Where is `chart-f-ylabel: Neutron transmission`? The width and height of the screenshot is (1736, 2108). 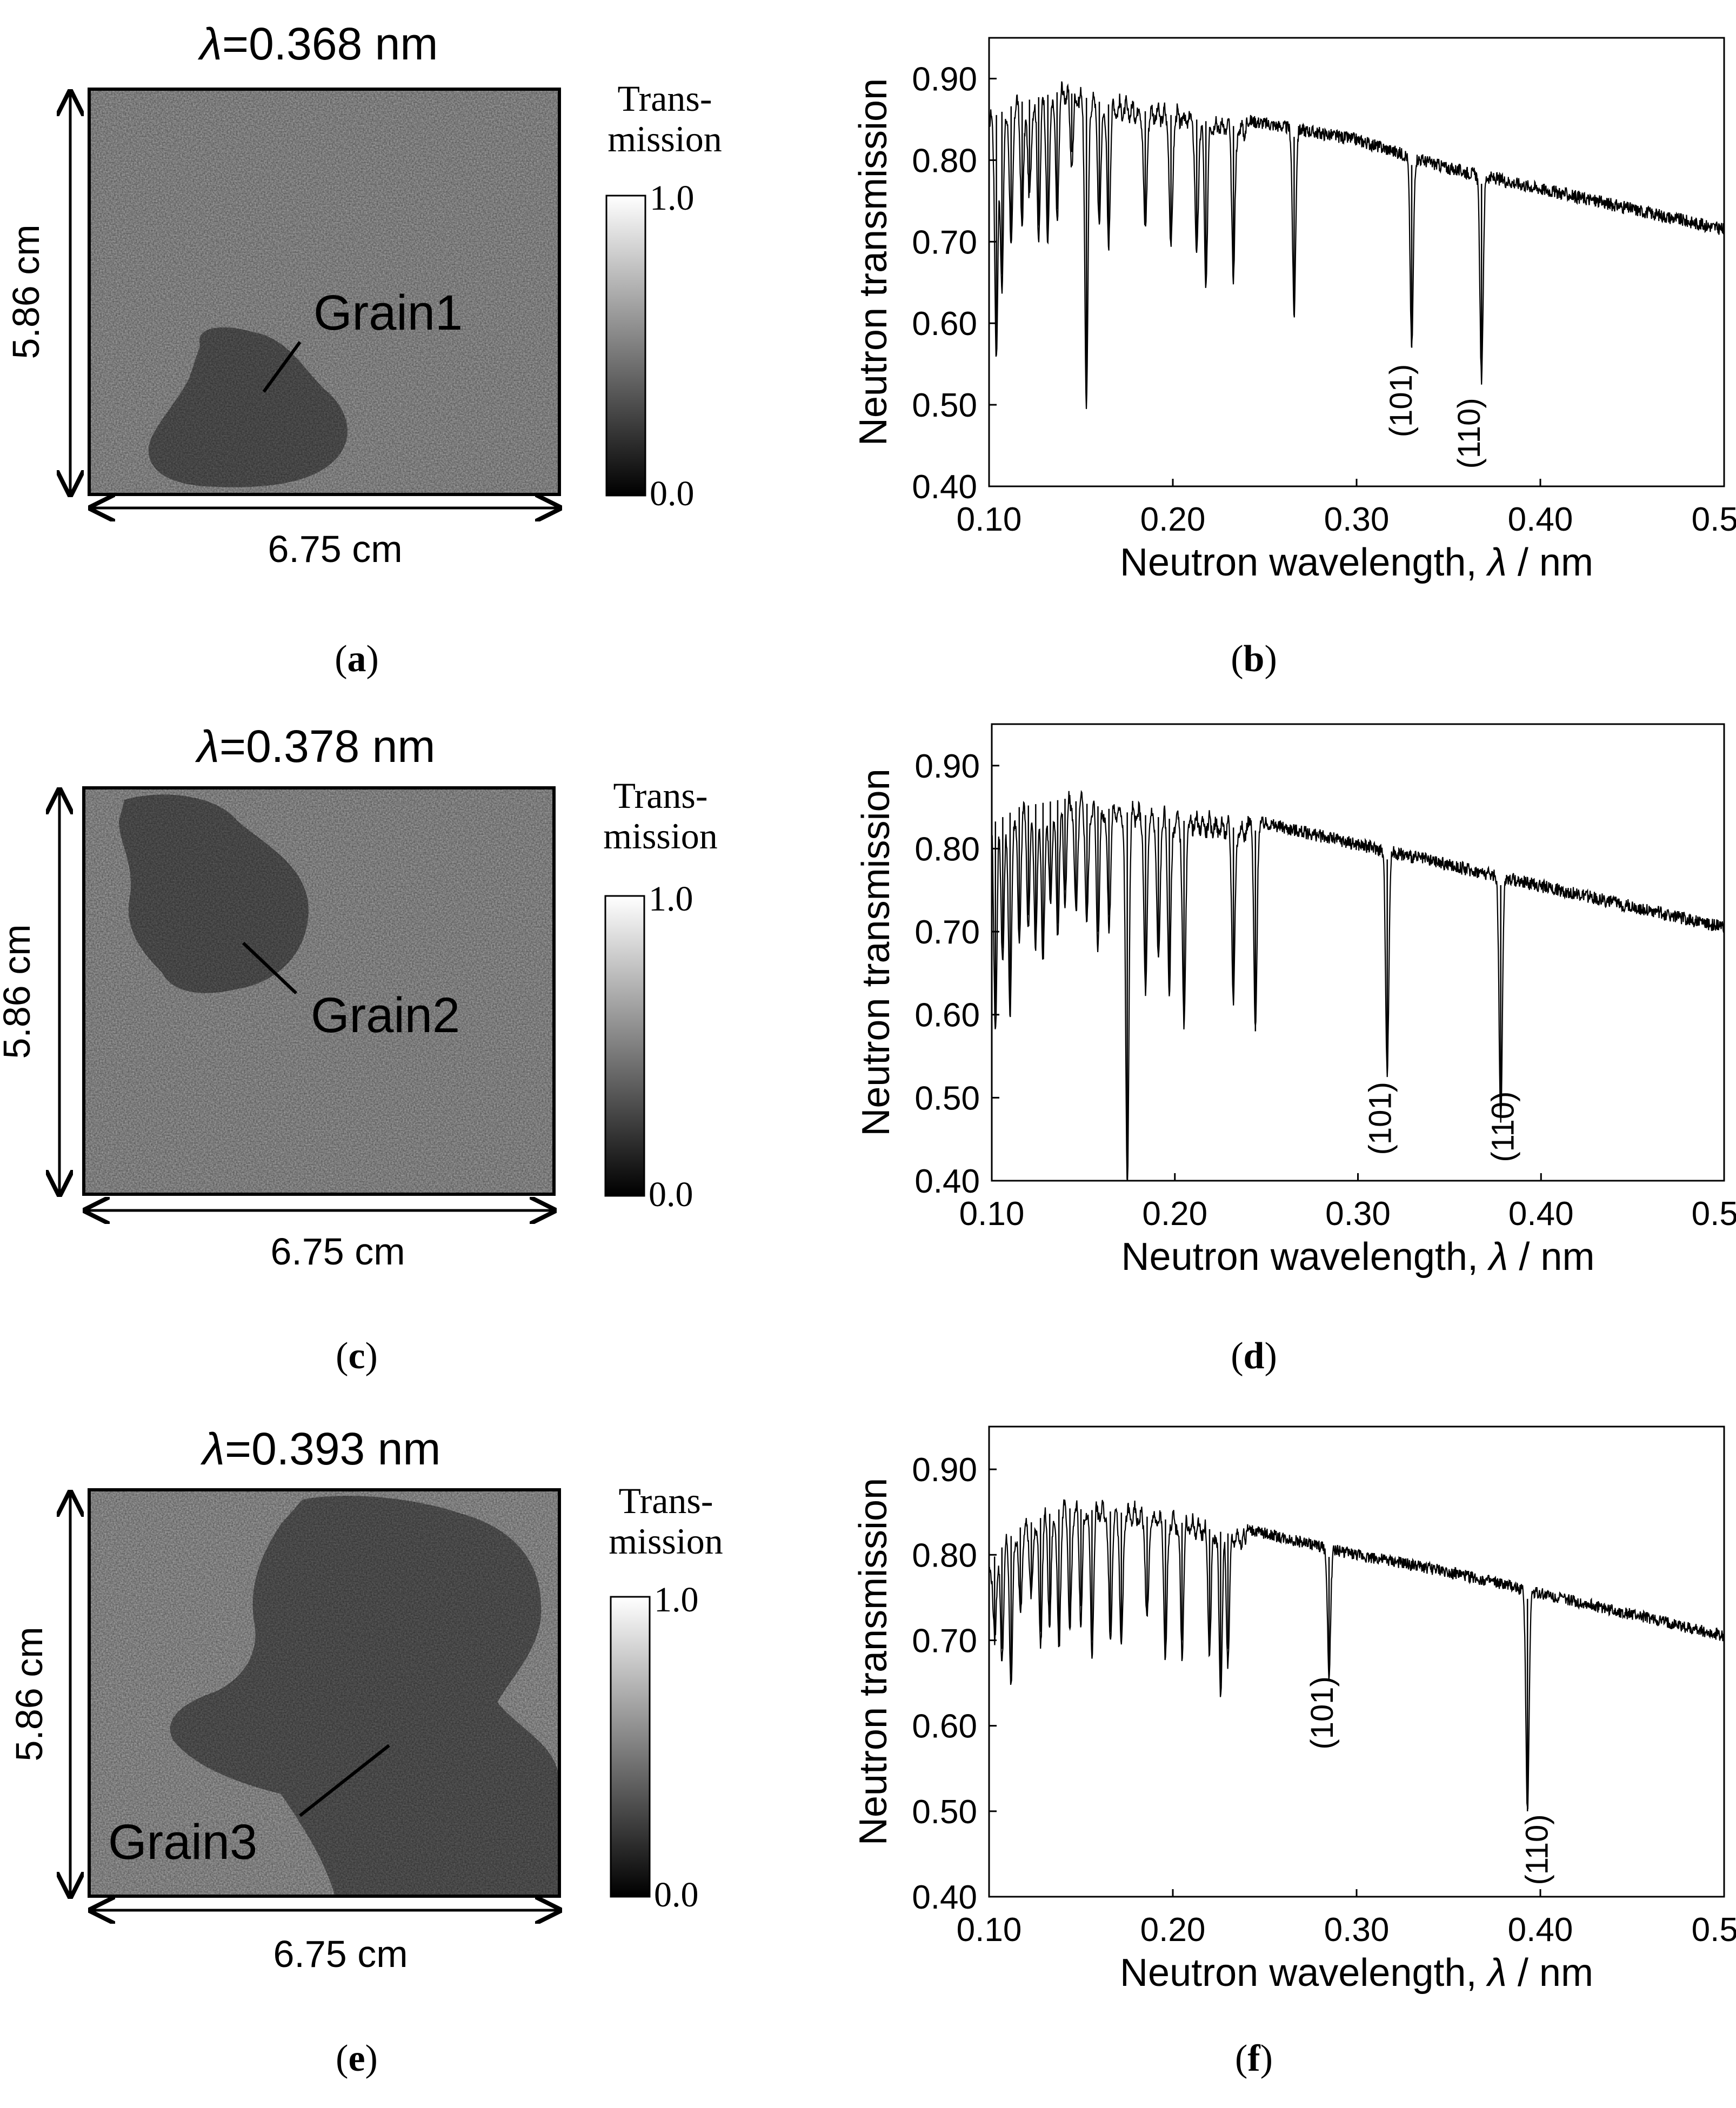 chart-f-ylabel: Neutron transmission is located at coordinates (874, 1661).